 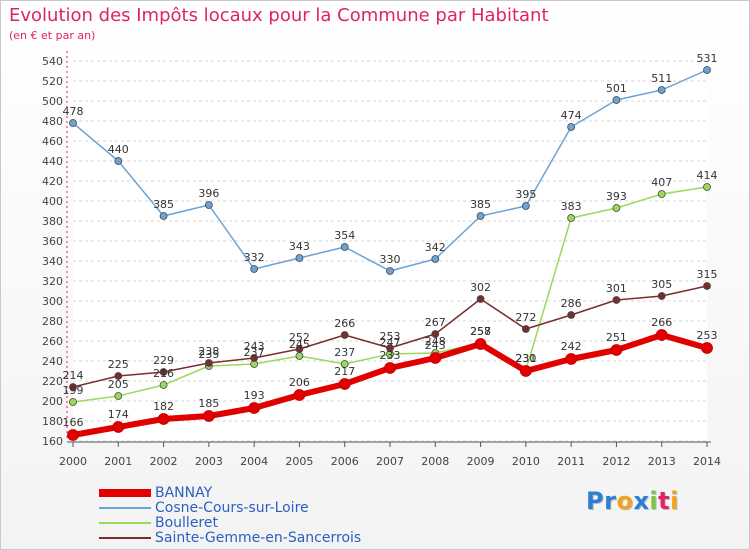 I want to click on data-label: 302, so click(x=480, y=287).